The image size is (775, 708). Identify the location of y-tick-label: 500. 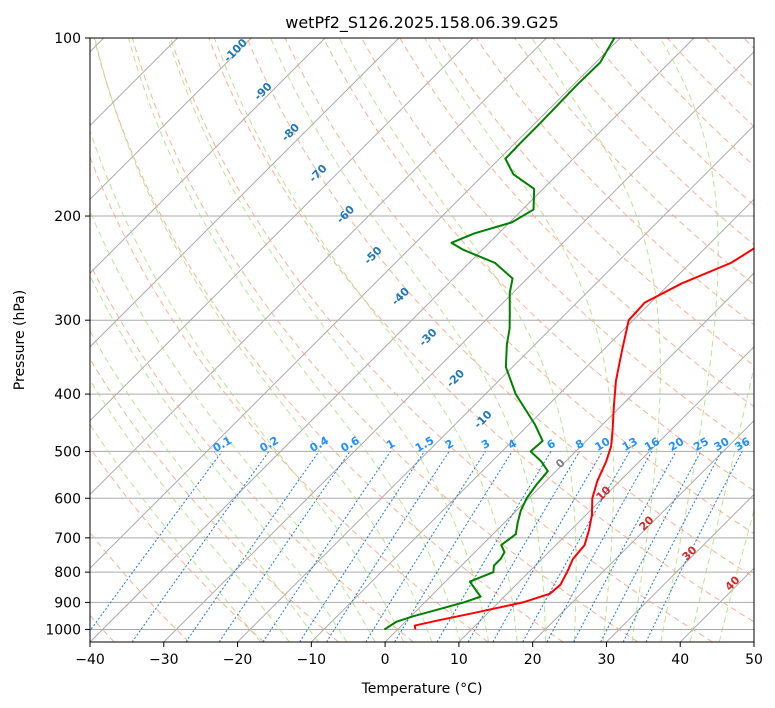
(67, 452).